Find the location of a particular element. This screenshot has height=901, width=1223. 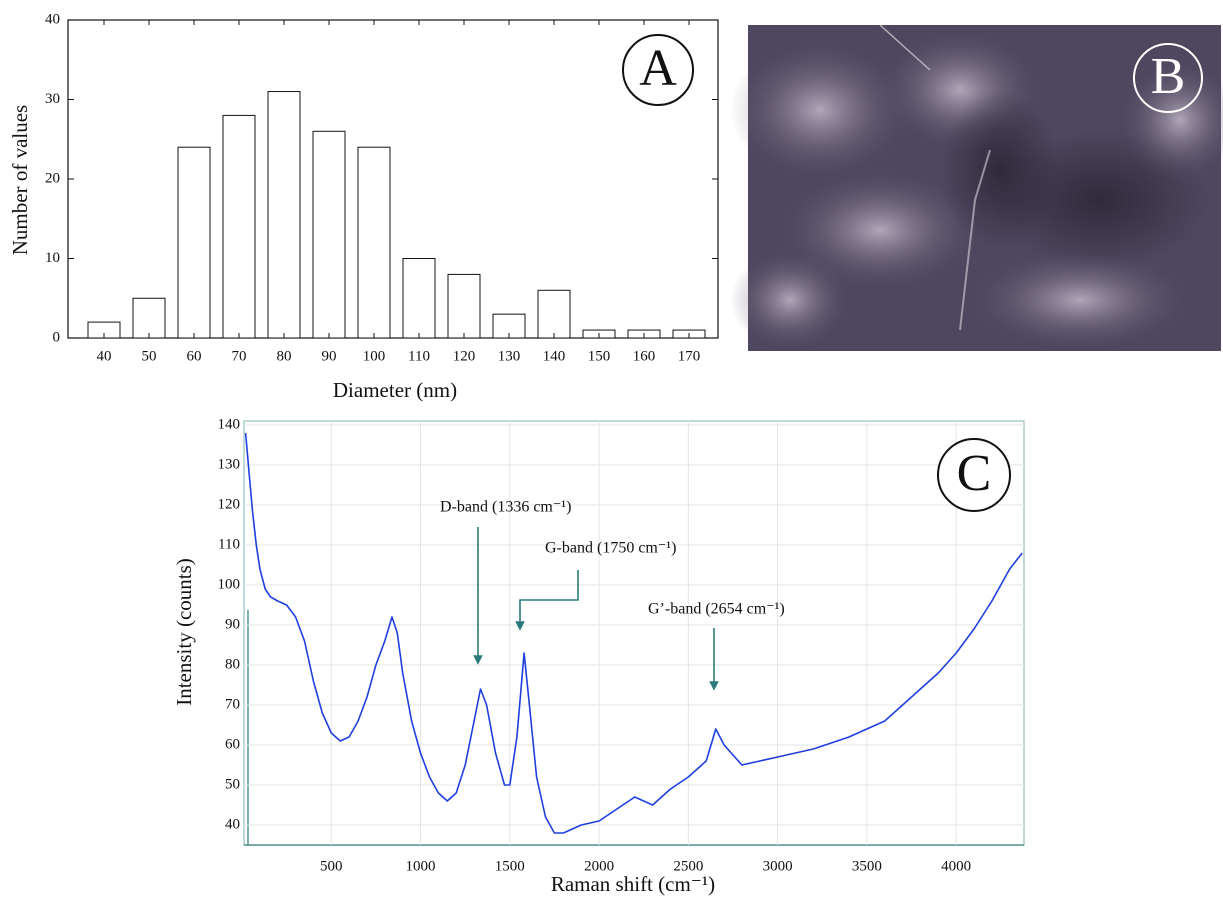

annotation: D-band (1336 cm⁻¹) is located at coordinates (505, 507).